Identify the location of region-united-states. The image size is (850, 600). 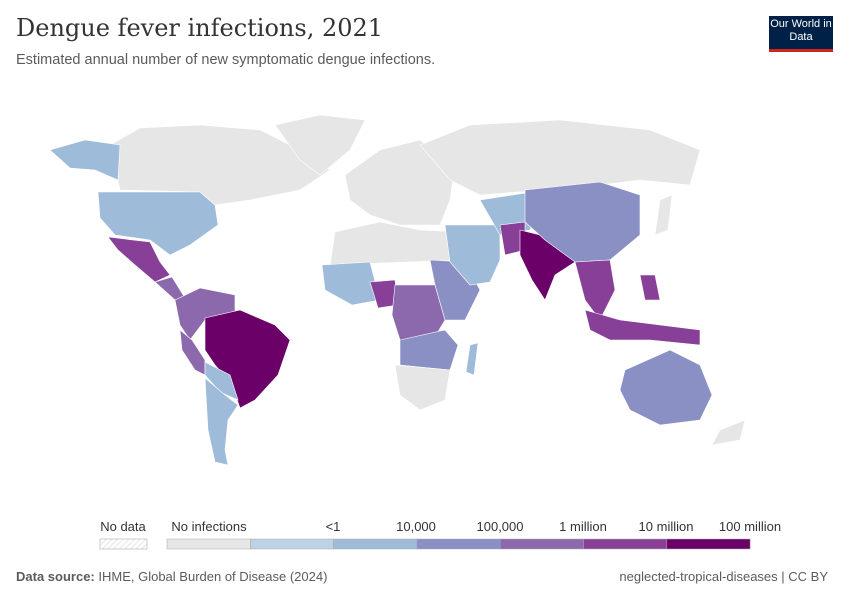
(158, 223).